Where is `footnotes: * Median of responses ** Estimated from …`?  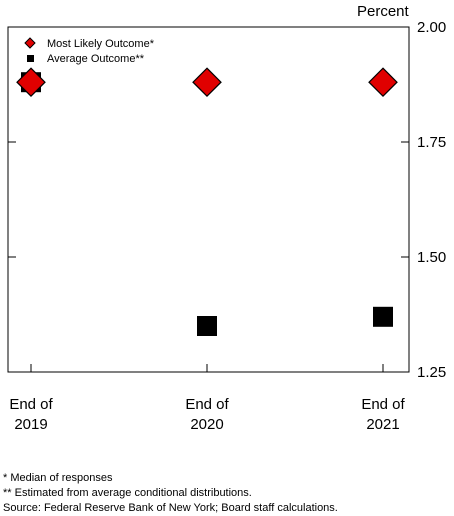 footnotes: * Median of responses ** Estimated from … is located at coordinates (170, 493).